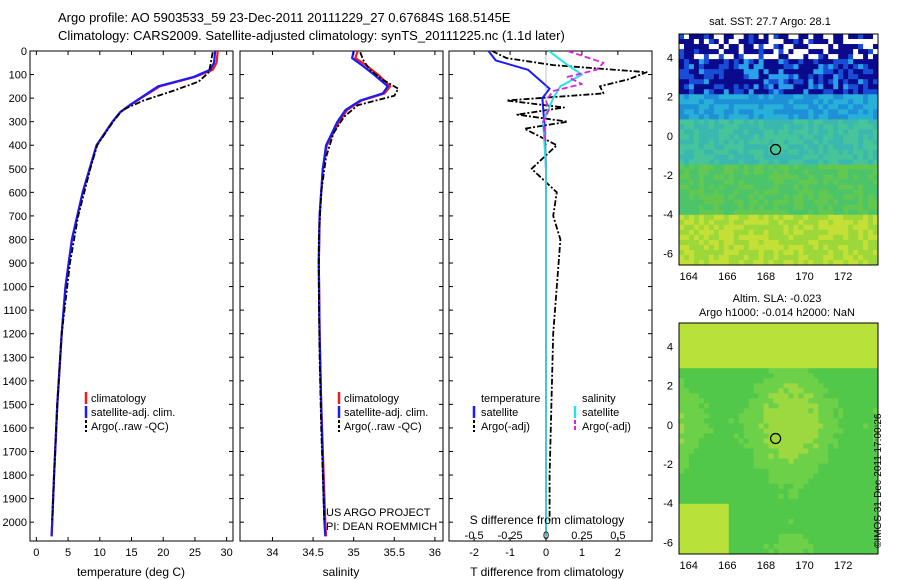  What do you see at coordinates (606, 427) in the screenshot?
I see `legend-label-s-argo: Argo(-adj)` at bounding box center [606, 427].